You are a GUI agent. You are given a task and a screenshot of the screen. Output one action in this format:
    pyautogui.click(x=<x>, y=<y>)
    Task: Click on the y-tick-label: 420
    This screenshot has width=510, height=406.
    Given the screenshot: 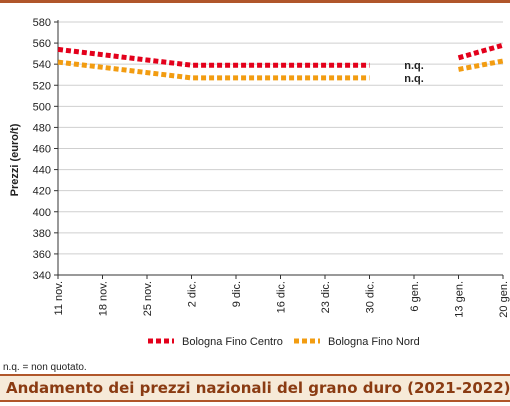 What is the action you would take?
    pyautogui.click(x=42, y=192)
    